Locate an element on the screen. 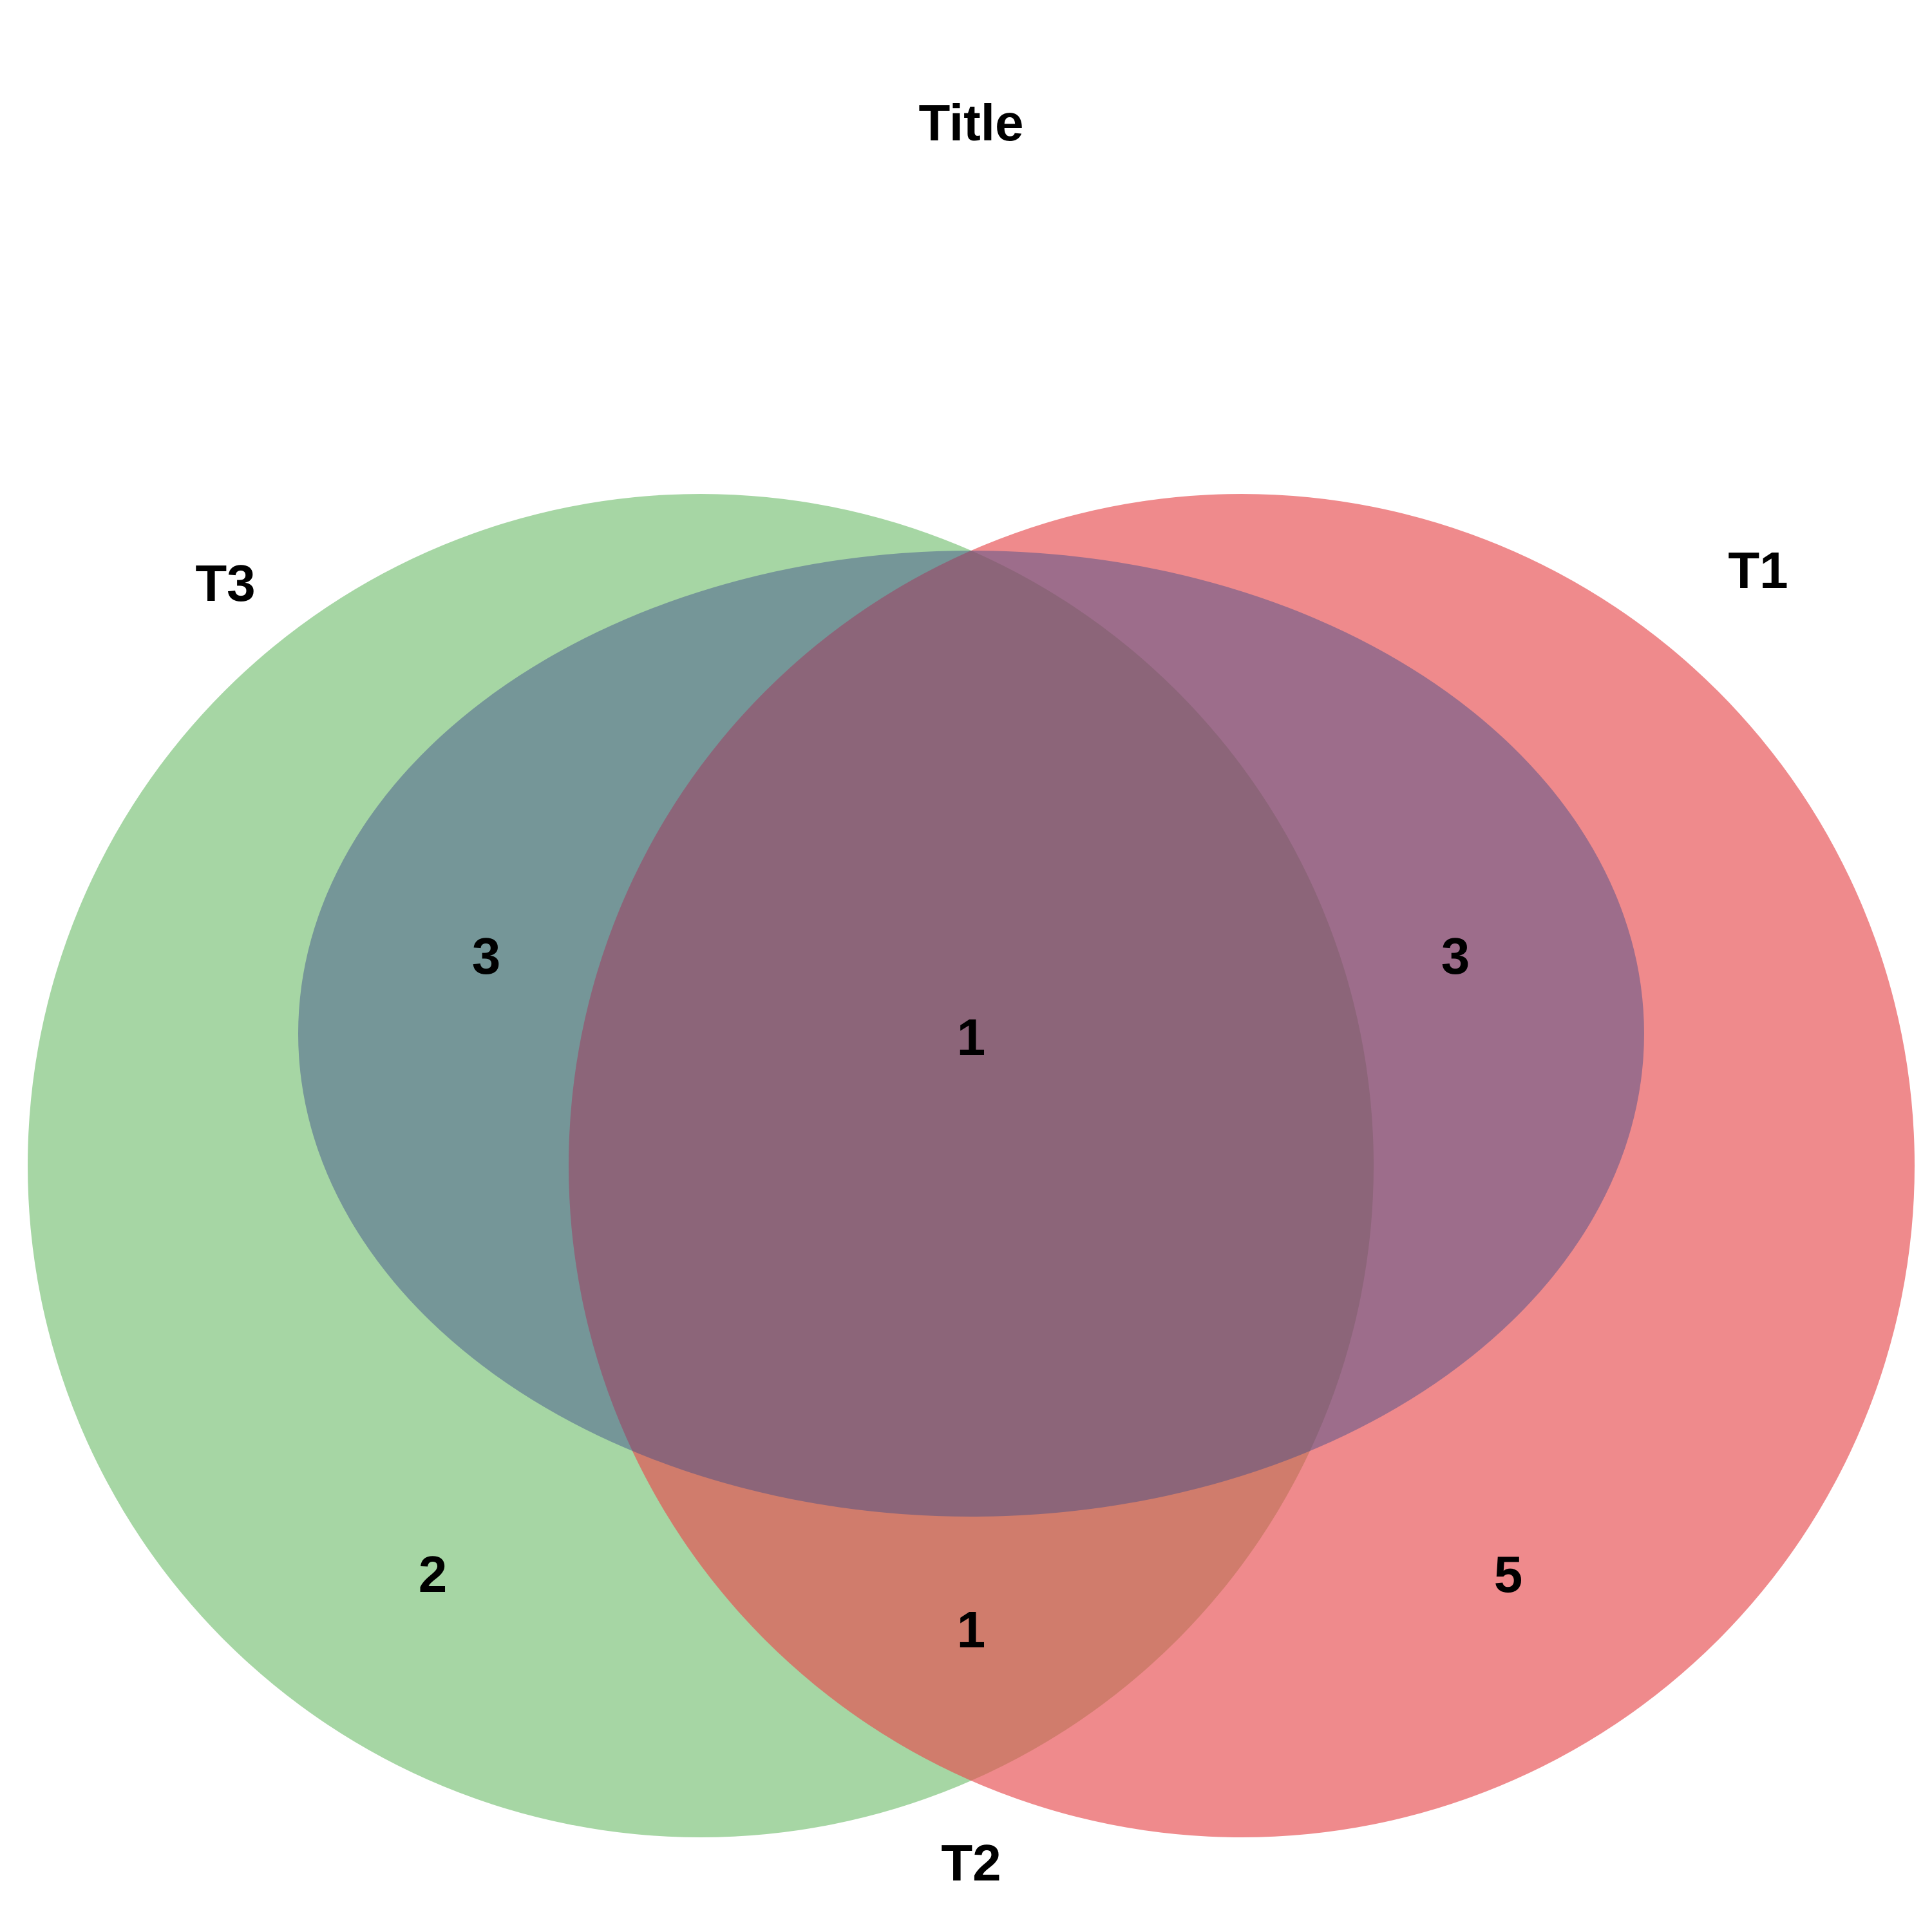  region-count-t1-t2-t3: 1 is located at coordinates (972, 1037).